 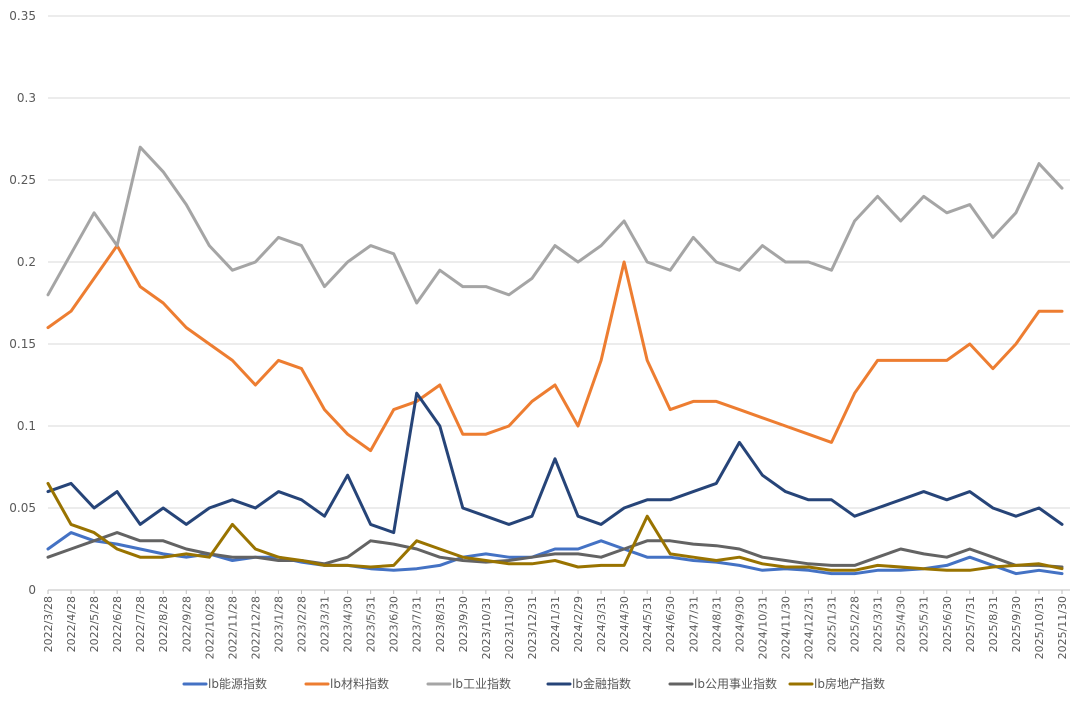 What do you see at coordinates (924, 624) in the screenshot?
I see `x-tick-label: 2025/5/31` at bounding box center [924, 624].